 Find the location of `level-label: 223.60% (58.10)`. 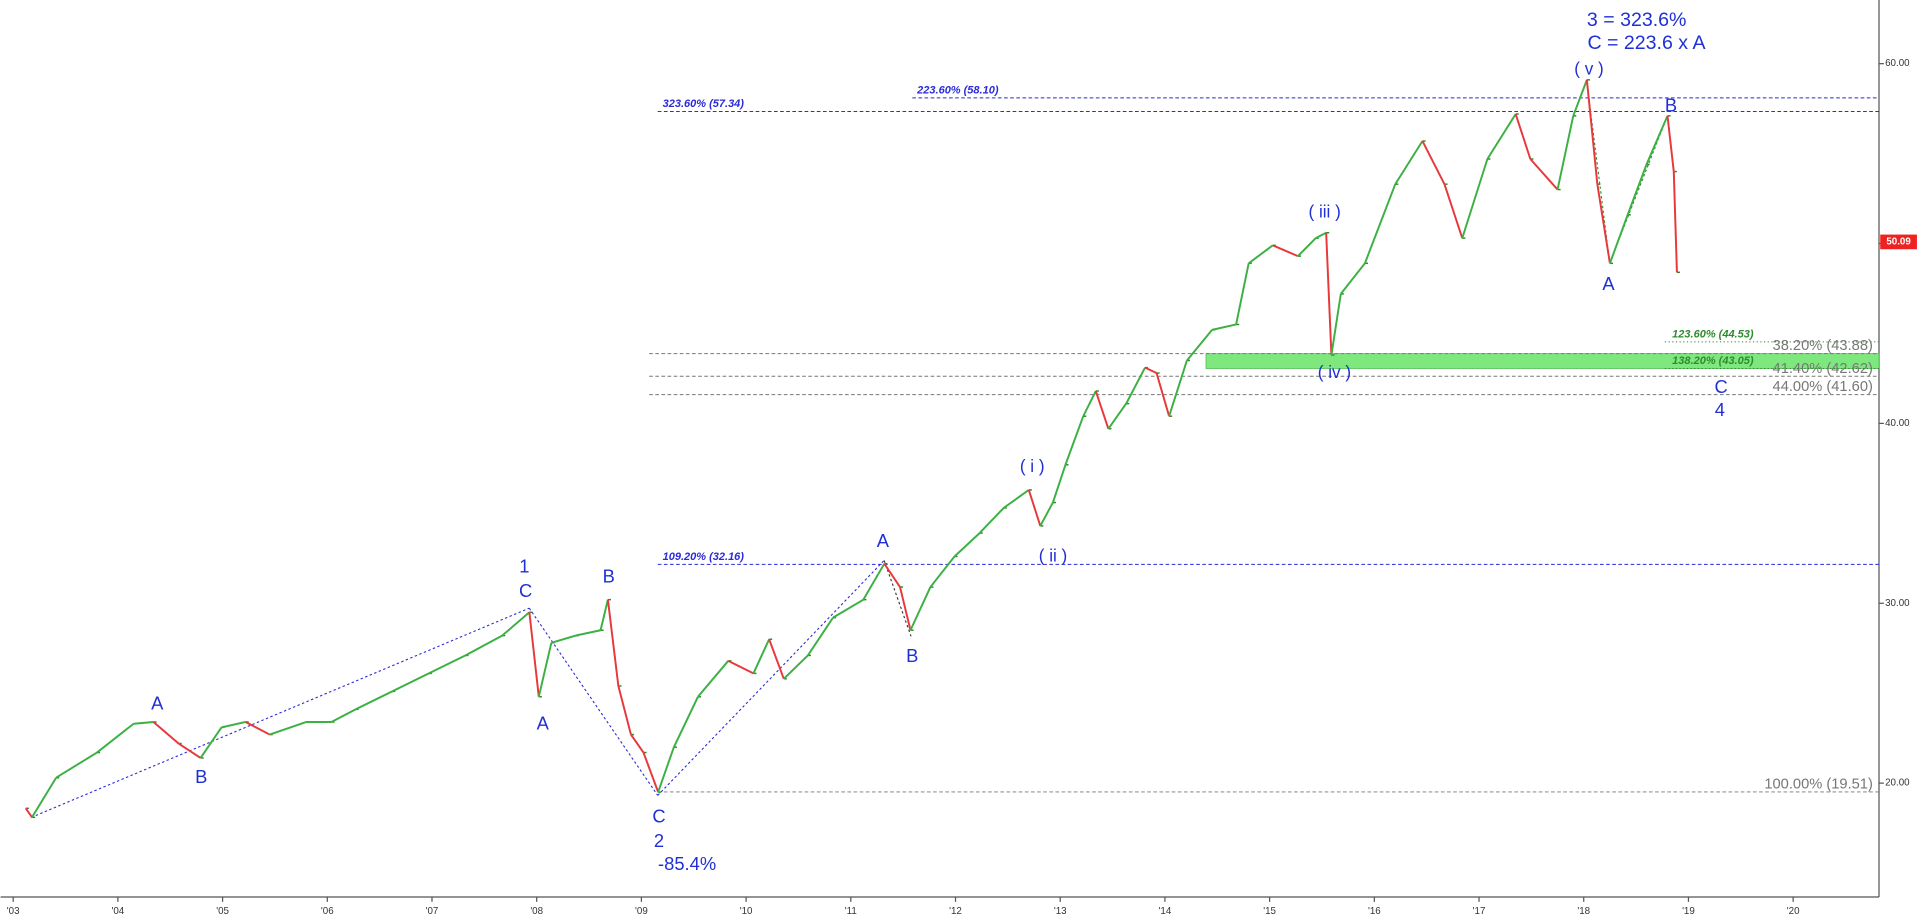

level-label: 223.60% (58.10) is located at coordinates (957, 90).